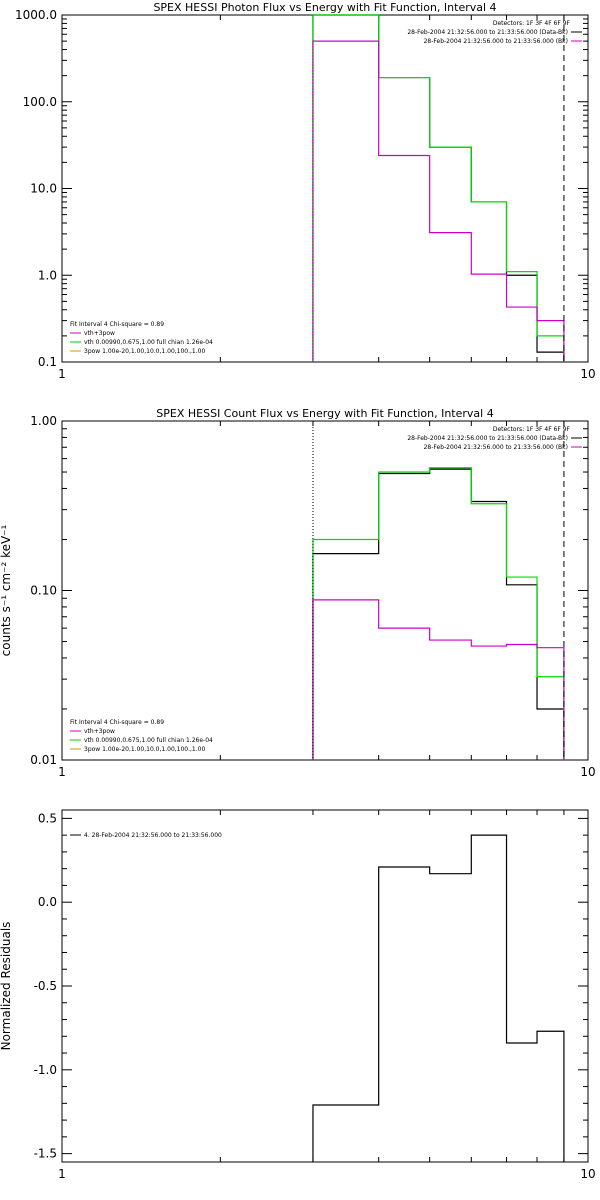 Image resolution: width=600 pixels, height=1200 pixels. I want to click on y-axis-label: Normalized Residuals, so click(6, 986).